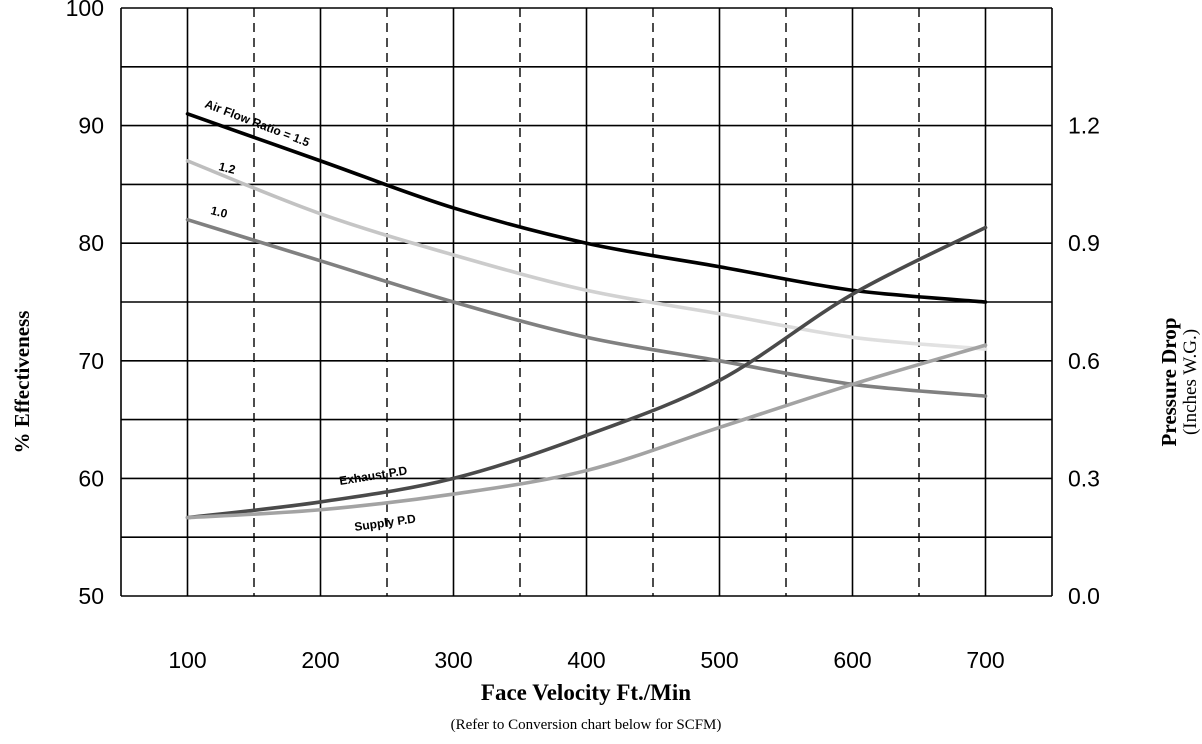 The height and width of the screenshot is (744, 1202). Describe the element at coordinates (1084, 361) in the screenshot. I see `y-right-tick-label: 0.6` at that location.